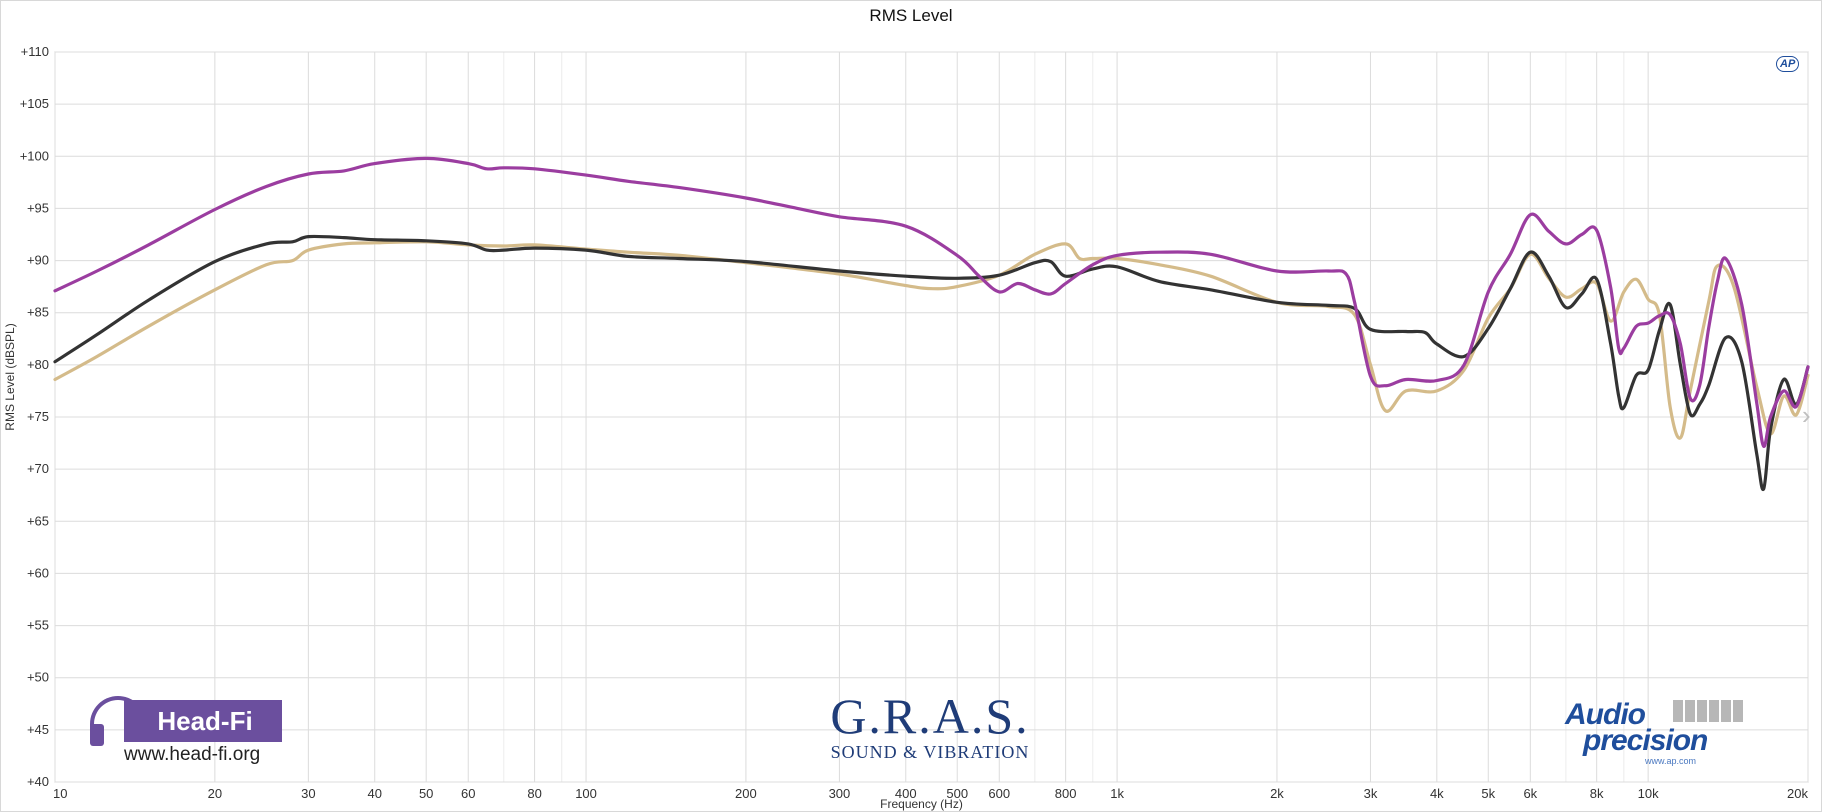 This screenshot has height=812, width=1822. I want to click on ap-corner-logo: AP, so click(1788, 64).